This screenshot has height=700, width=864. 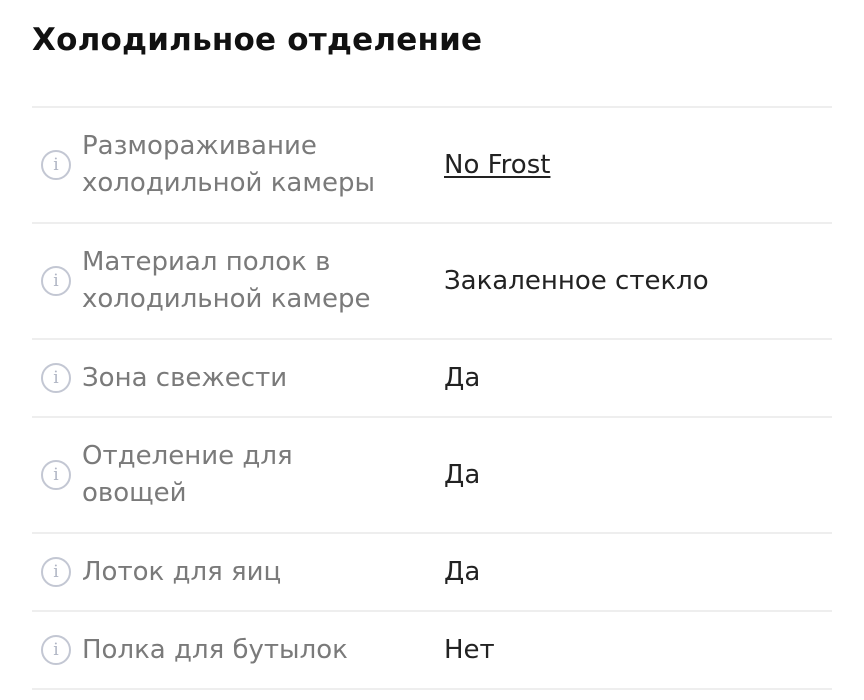 What do you see at coordinates (432, 651) in the screenshot?
I see `spec-row: i Полка для бутылок Нет` at bounding box center [432, 651].